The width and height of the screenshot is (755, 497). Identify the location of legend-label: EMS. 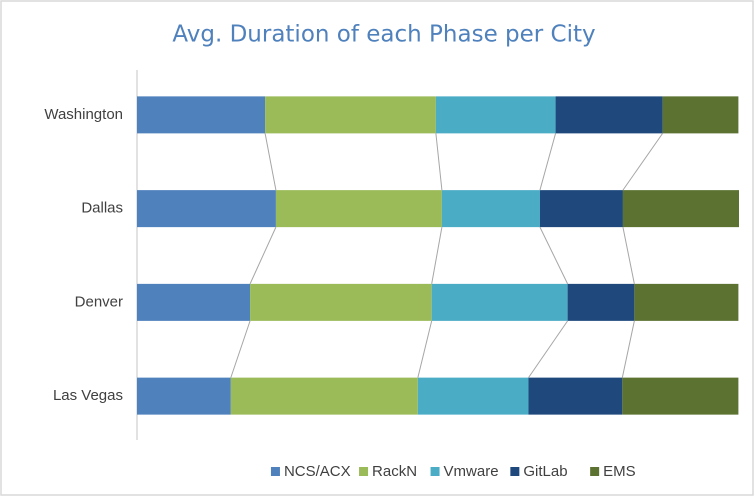
(619, 471).